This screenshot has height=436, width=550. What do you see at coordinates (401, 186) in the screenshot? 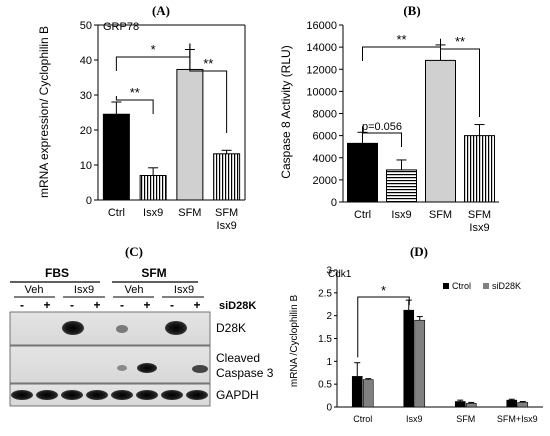
I see `chartb-bar-isx9` at bounding box center [401, 186].